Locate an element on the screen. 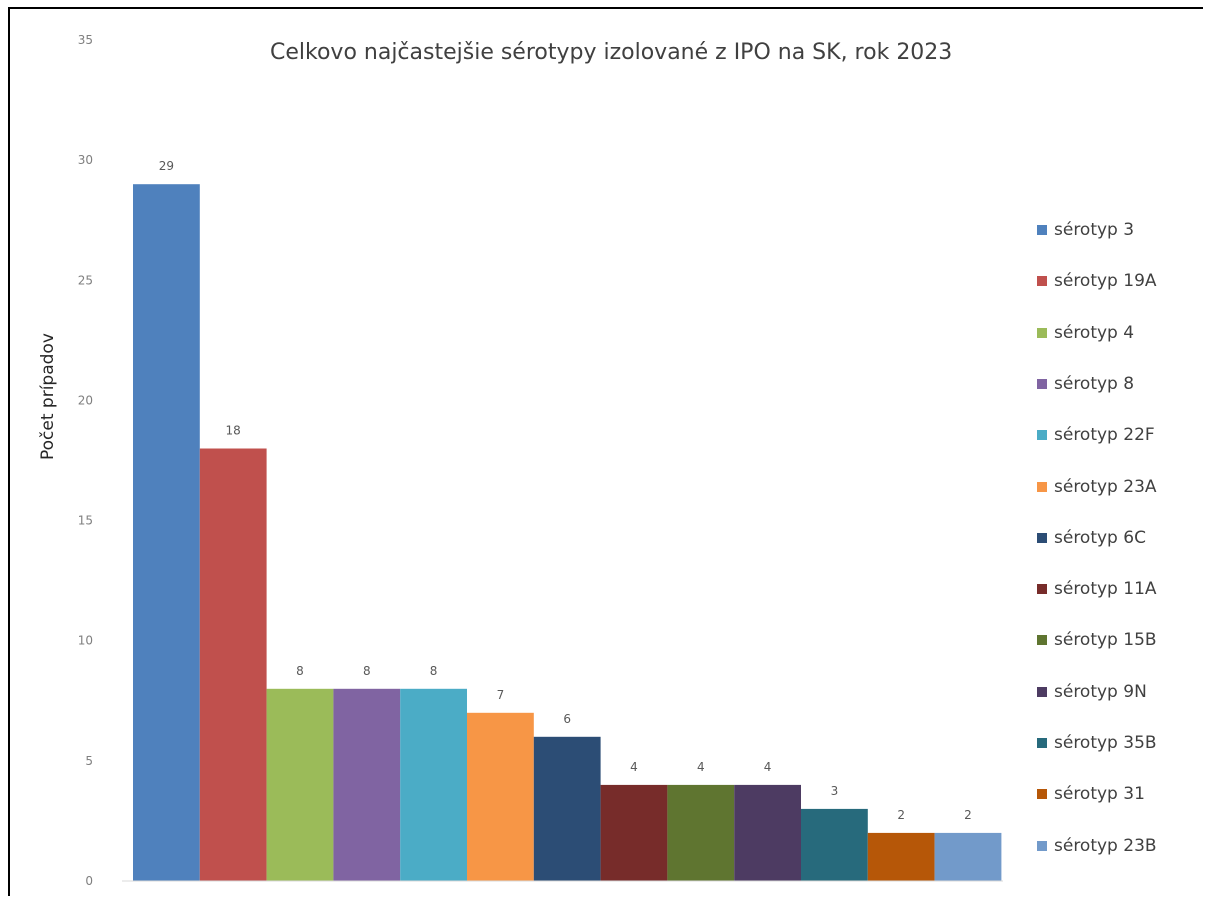 Image resolution: width=1205 pixels, height=898 pixels. legend-item-sérotyp-23B: sérotyp 23B is located at coordinates (1097, 846).